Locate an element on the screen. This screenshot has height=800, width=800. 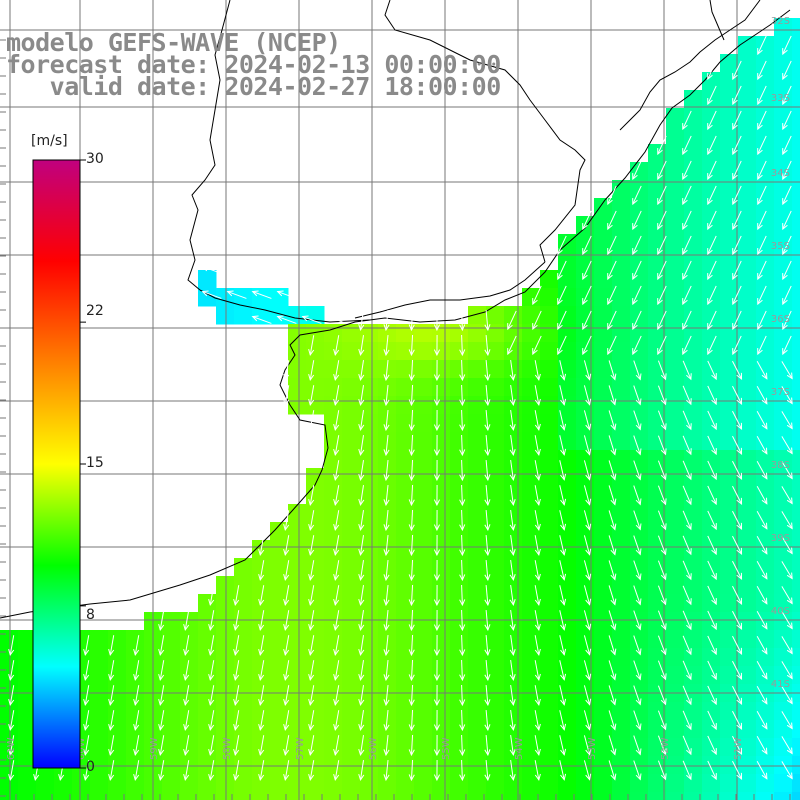
latitude-label: 37S is located at coordinates (780, 392).